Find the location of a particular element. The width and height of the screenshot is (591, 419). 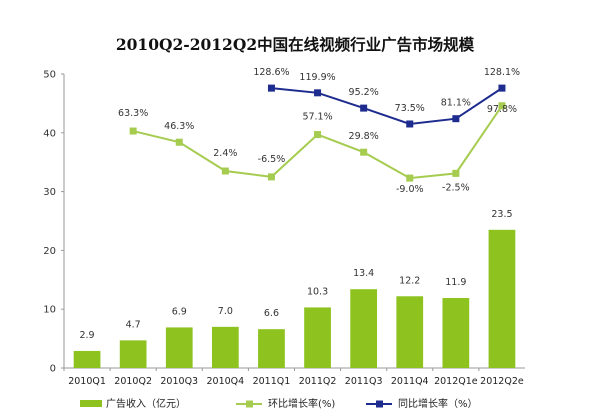

line-data-label: 95.2% is located at coordinates (364, 92).